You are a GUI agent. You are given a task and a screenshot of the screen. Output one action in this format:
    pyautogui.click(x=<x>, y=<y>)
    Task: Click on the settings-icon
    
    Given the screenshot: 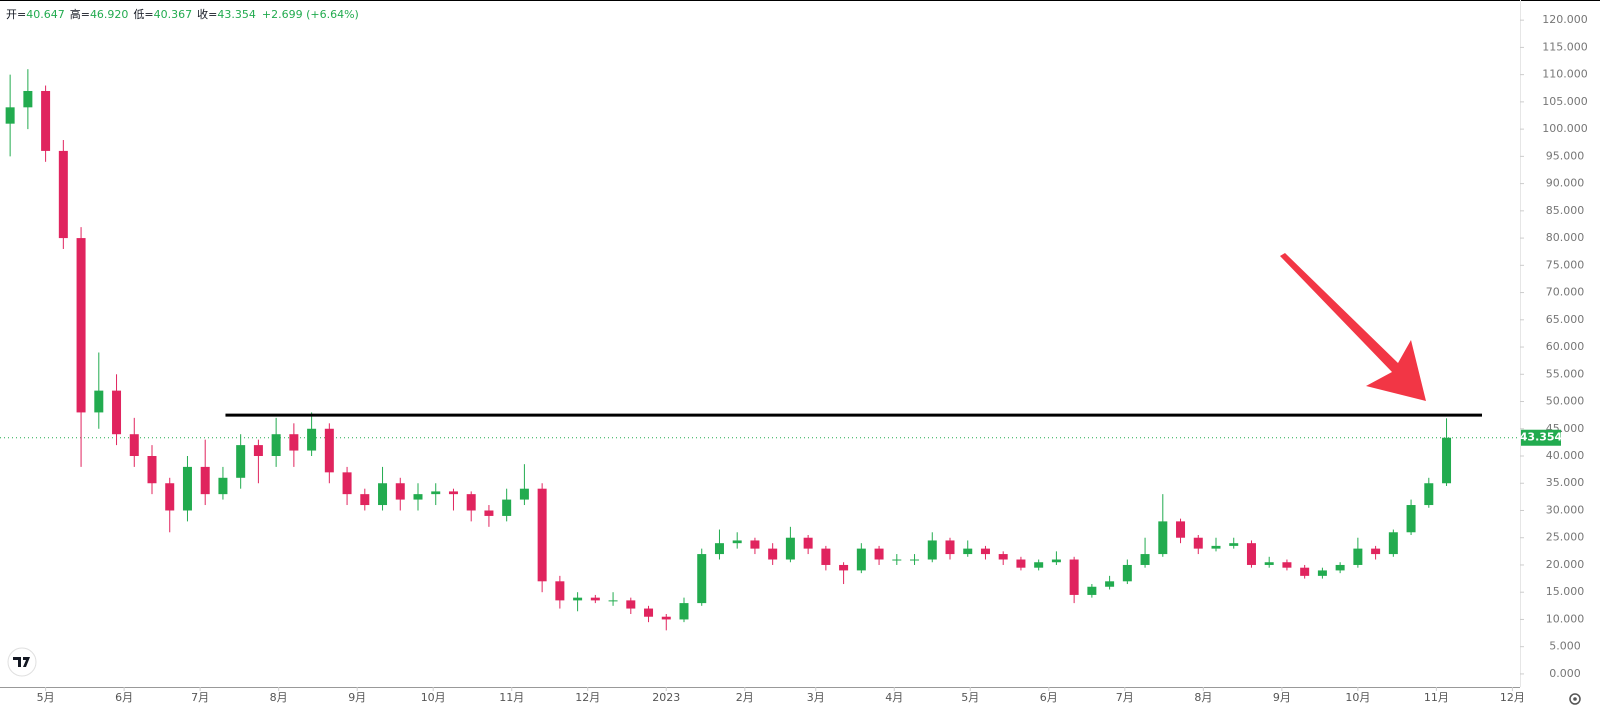 What is the action you would take?
    pyautogui.click(x=1575, y=699)
    